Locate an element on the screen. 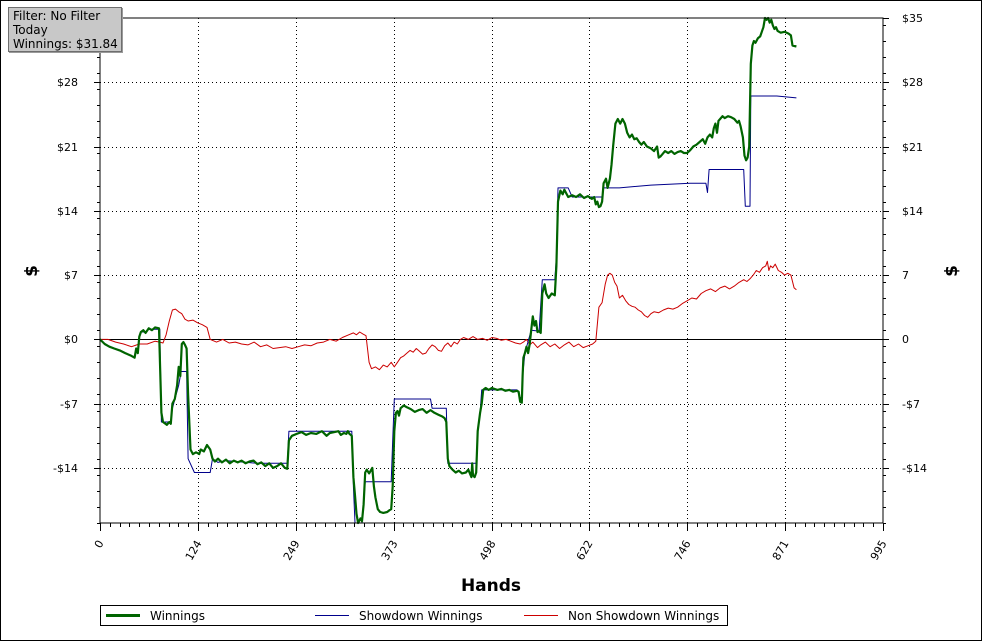  y-tick-label-left: -$7 is located at coordinates (69, 404).